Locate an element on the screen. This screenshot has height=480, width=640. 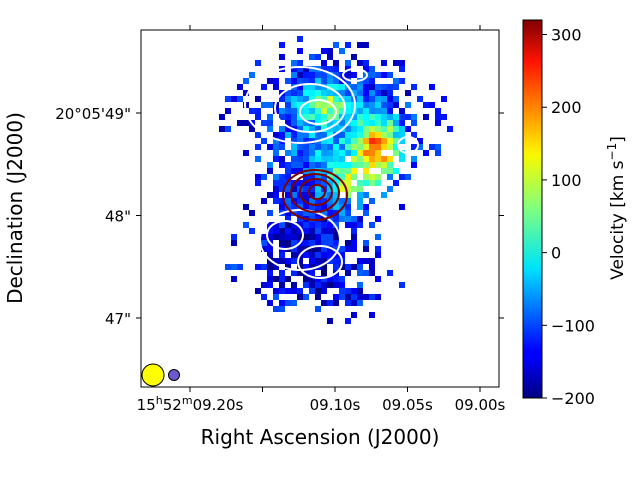
x-axis-label: Right Ascension (J2000) is located at coordinates (320, 437).